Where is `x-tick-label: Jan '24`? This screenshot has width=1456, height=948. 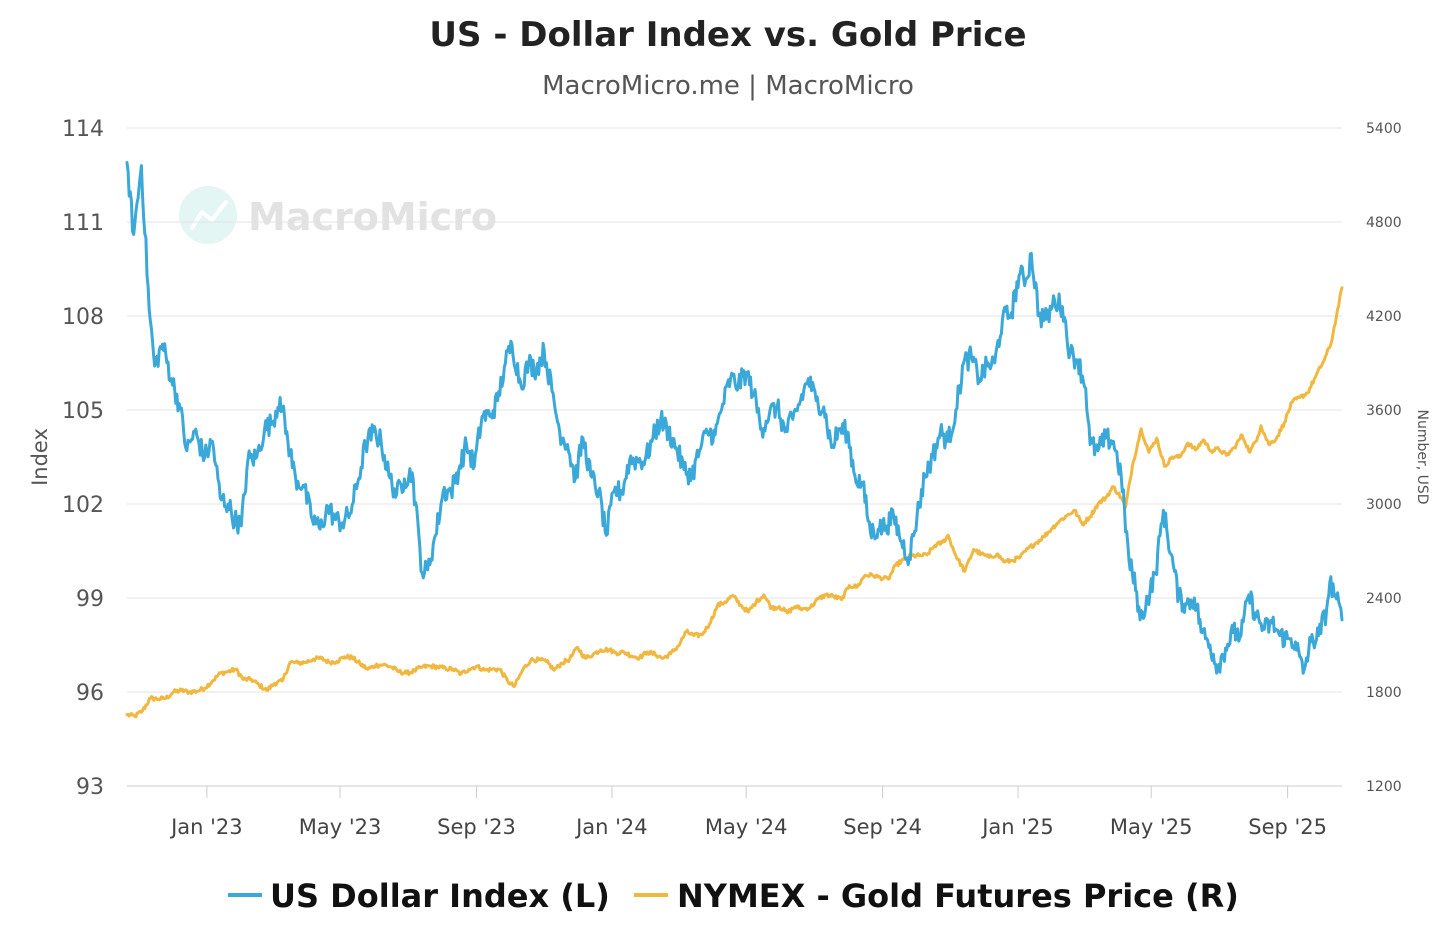
x-tick-label: Jan '24 is located at coordinates (611, 827).